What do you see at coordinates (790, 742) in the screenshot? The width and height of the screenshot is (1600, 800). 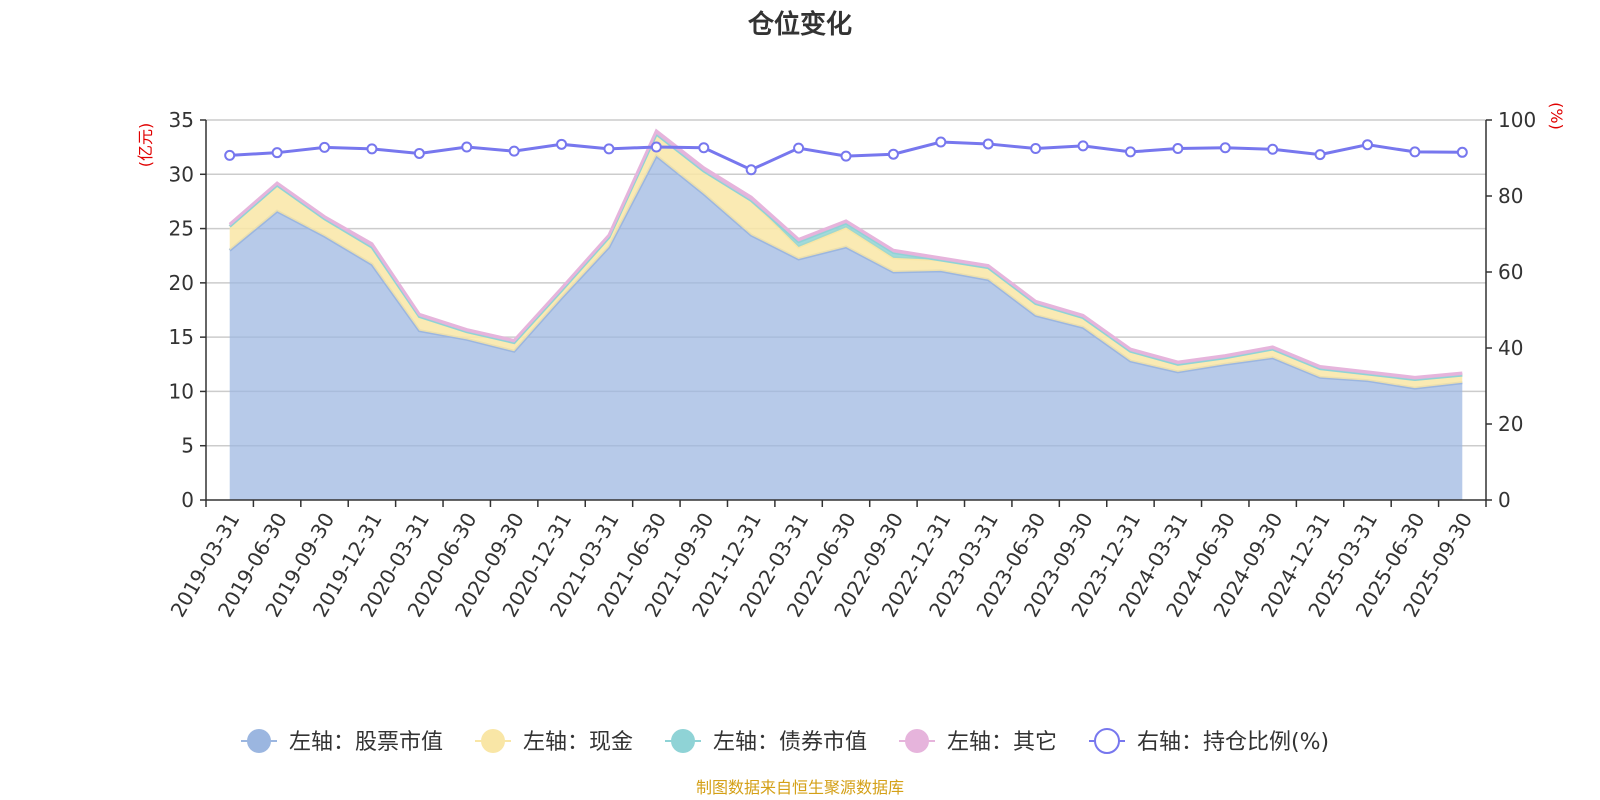 I see `legend-label: 左轴：债券市值` at bounding box center [790, 742].